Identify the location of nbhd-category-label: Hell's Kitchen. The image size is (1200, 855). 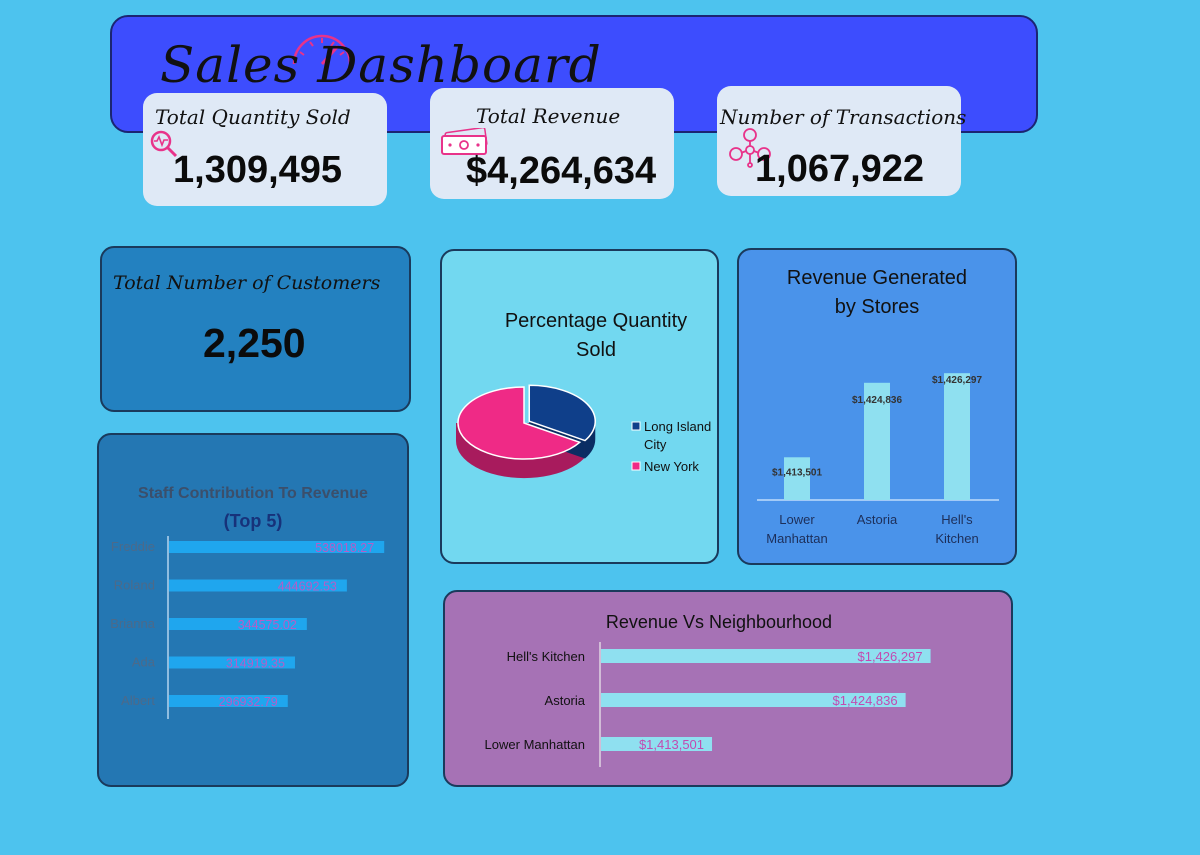
(546, 656).